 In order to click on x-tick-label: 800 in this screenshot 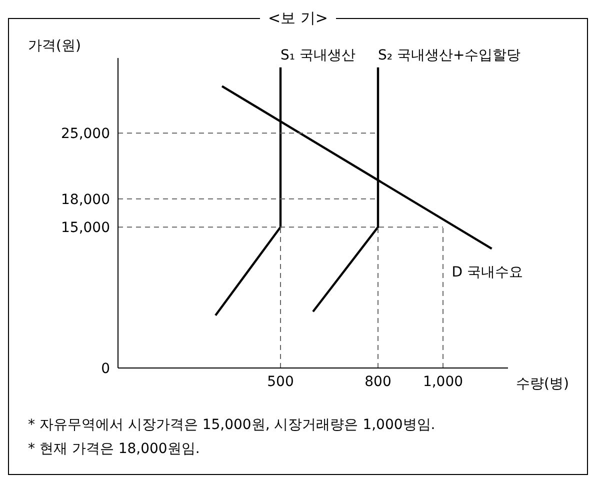, I will do `click(378, 382)`.